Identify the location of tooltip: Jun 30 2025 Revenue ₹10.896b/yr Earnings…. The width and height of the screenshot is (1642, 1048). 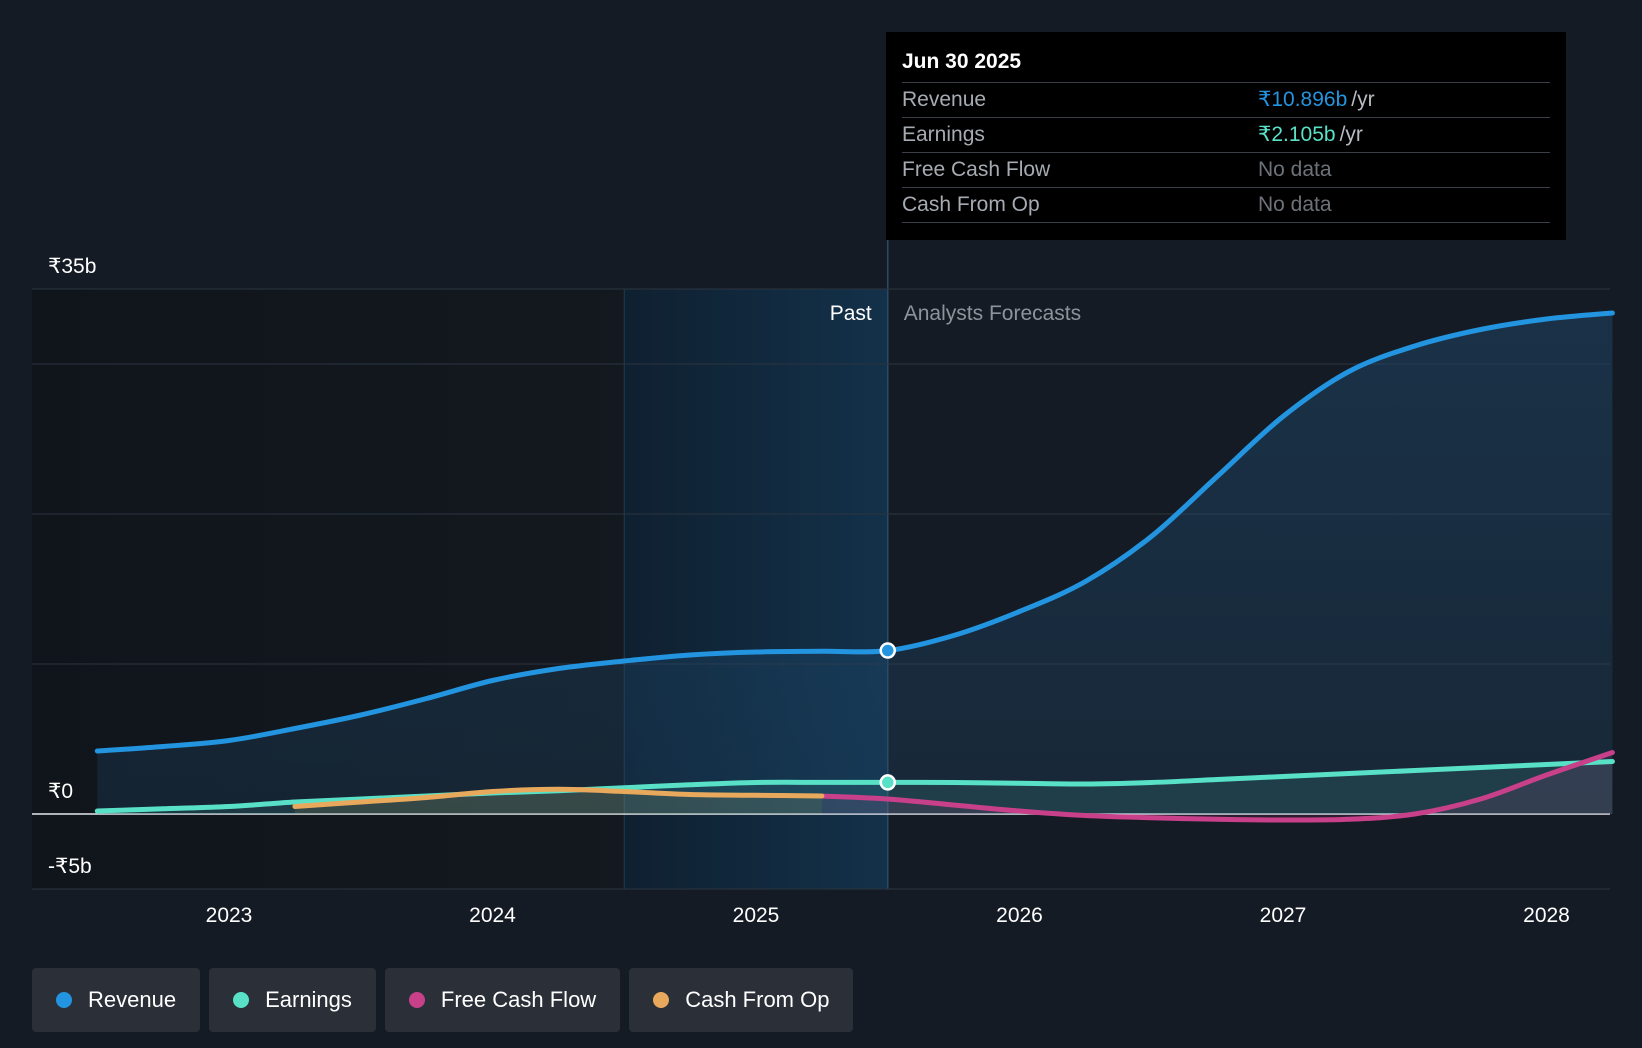
(1226, 136).